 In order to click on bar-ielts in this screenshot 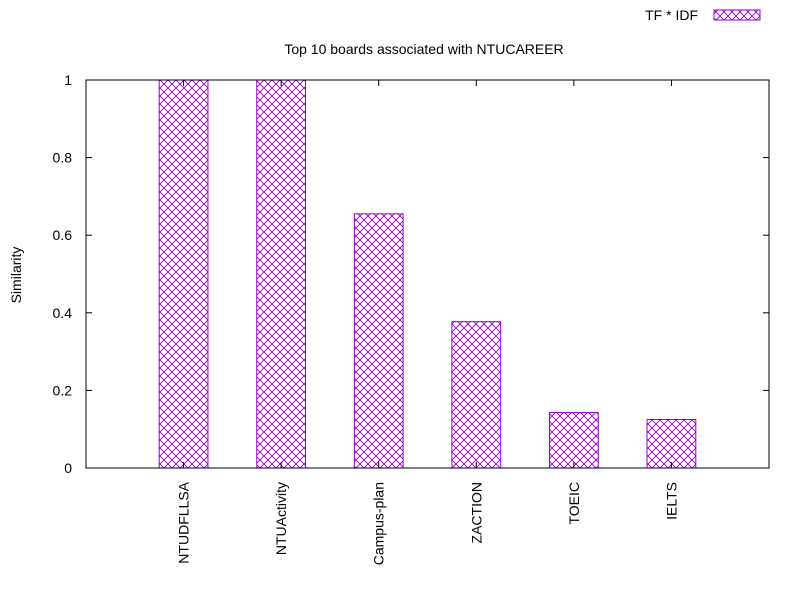, I will do `click(671, 444)`.